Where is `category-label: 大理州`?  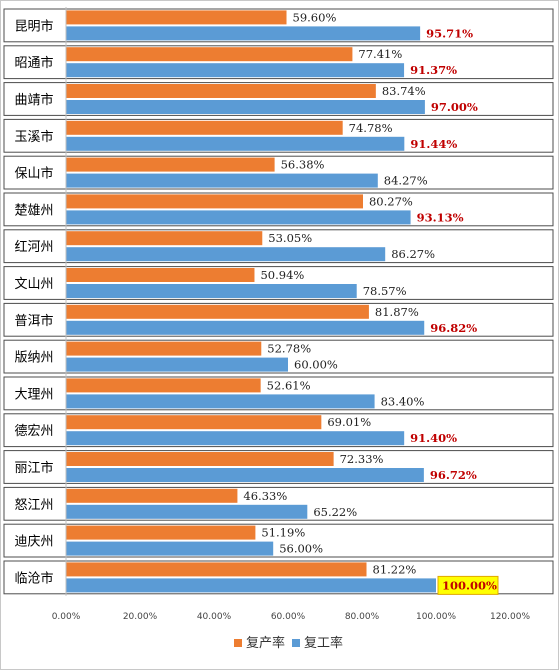
category-label: 大理州 is located at coordinates (33, 394).